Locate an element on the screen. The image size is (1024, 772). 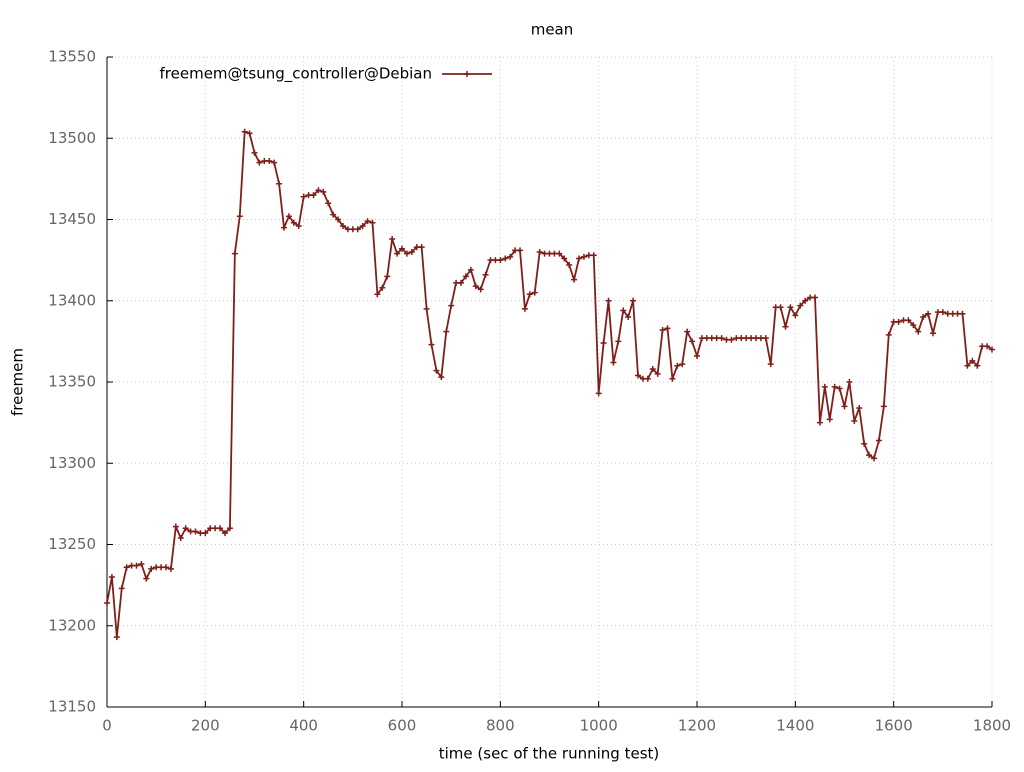
y-tick-label: 13200 is located at coordinates (72, 625).